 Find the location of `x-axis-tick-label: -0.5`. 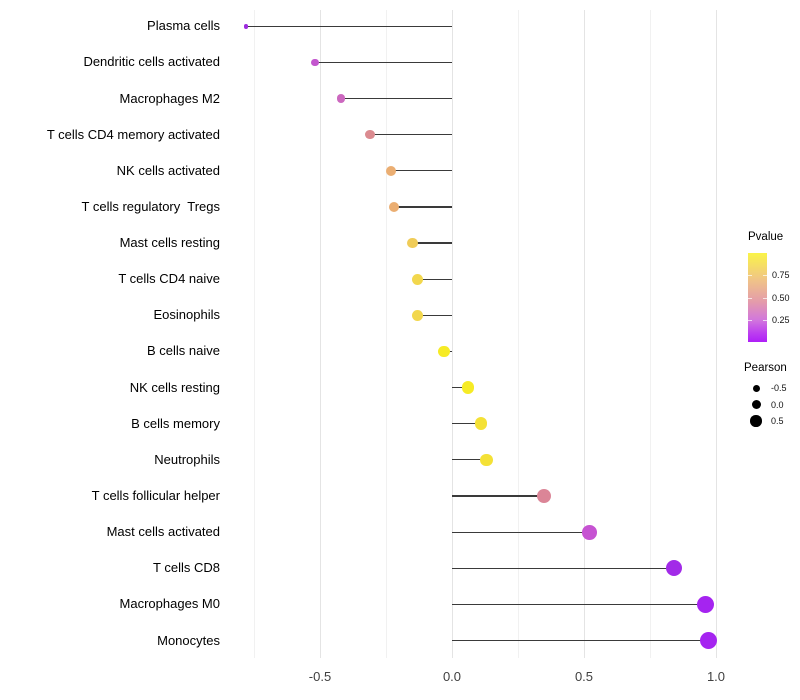

x-axis-tick-label: -0.5 is located at coordinates (320, 676).